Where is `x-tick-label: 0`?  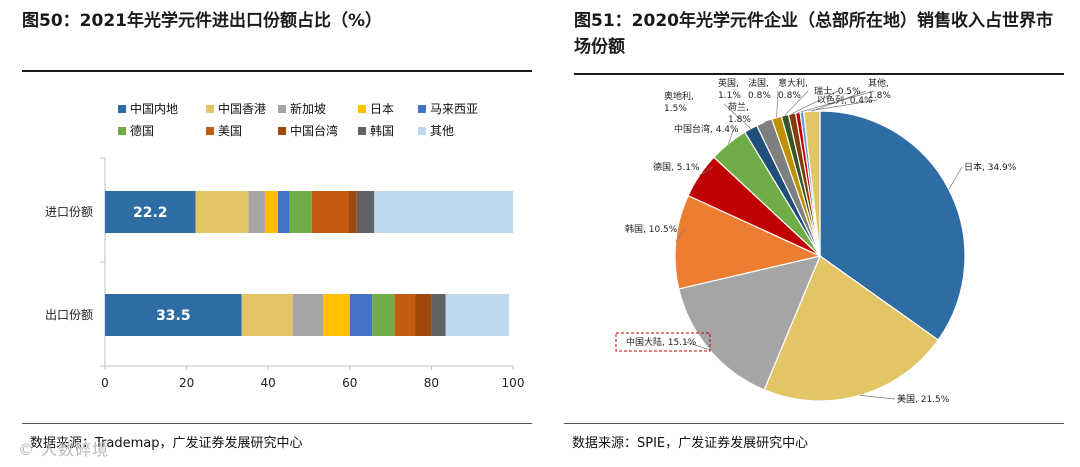
x-tick-label: 0 is located at coordinates (105, 383).